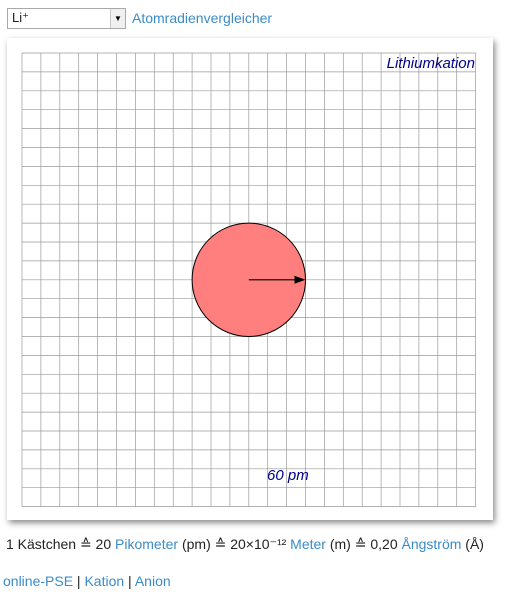 The image size is (510, 604). I want to click on dropdown-arrow-icon: ▼, so click(117, 18).